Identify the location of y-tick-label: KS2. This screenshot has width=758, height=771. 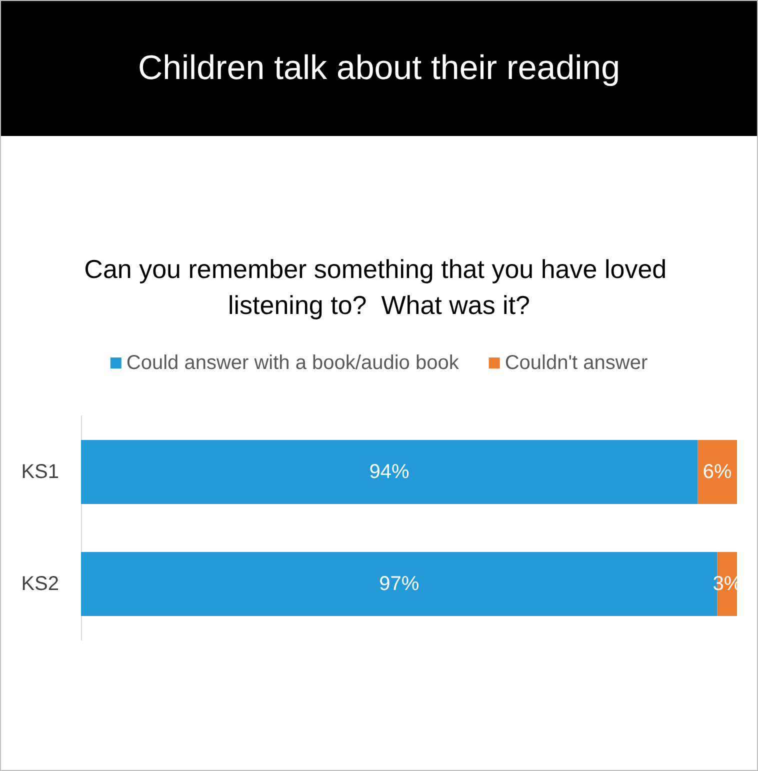
(40, 584).